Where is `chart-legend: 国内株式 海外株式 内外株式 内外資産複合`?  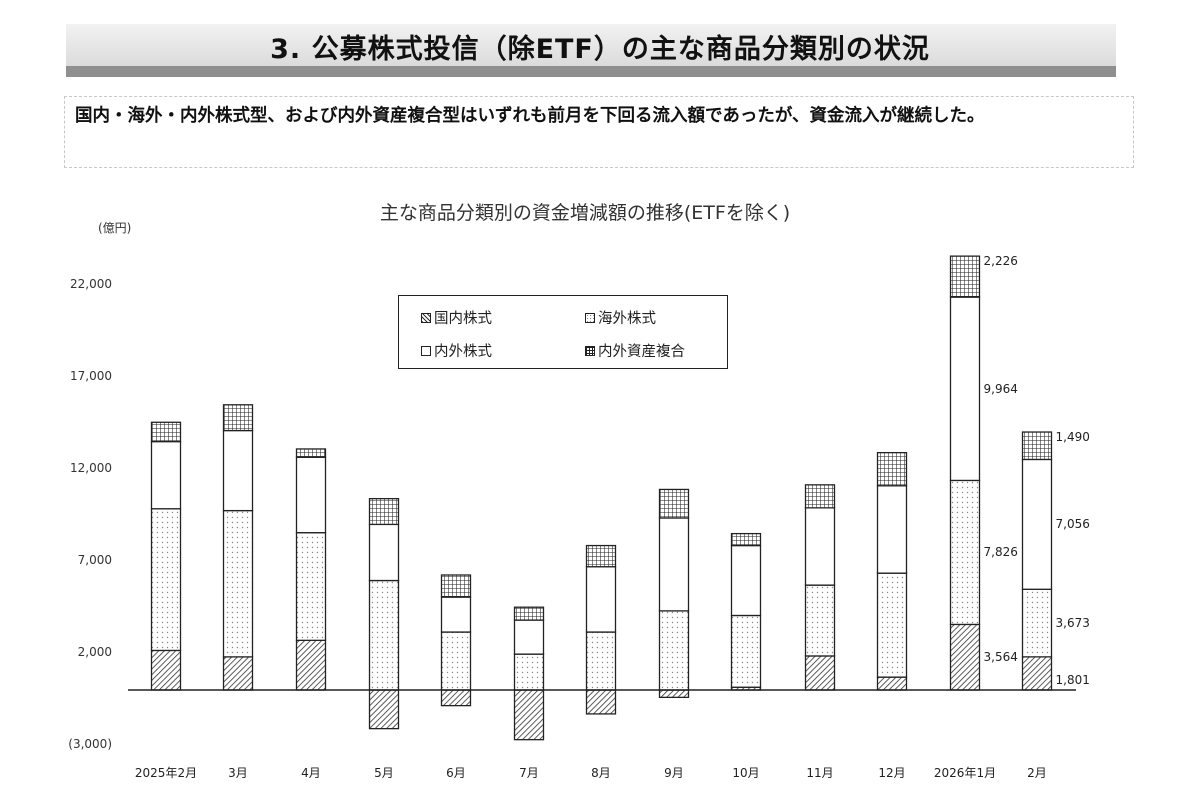 chart-legend: 国内株式 海外株式 内外株式 内外資産複合 is located at coordinates (563, 332).